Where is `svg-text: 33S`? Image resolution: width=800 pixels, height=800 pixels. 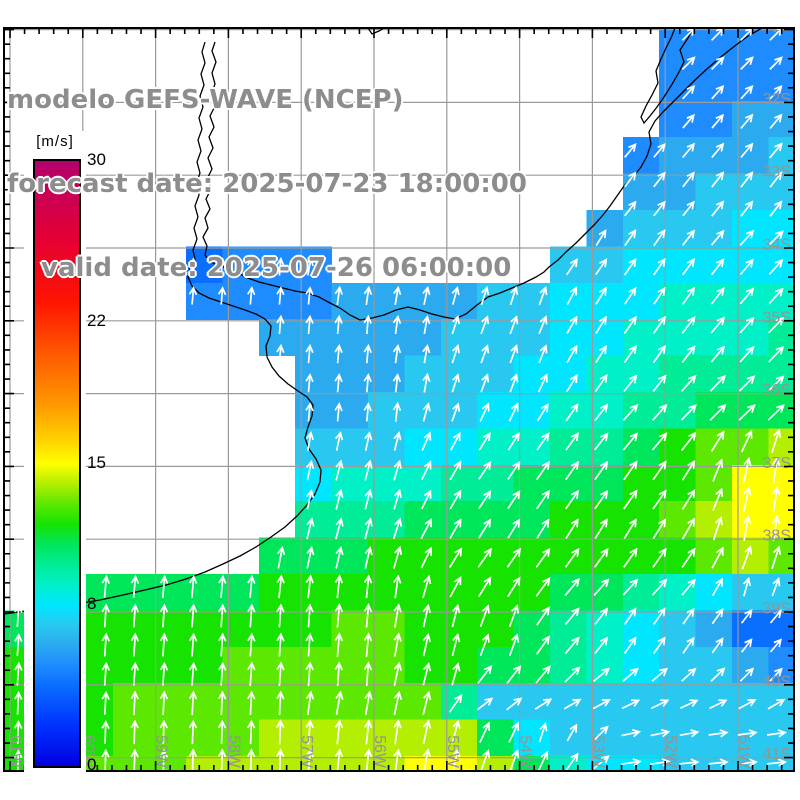 svg-text: 33S is located at coordinates (777, 172).